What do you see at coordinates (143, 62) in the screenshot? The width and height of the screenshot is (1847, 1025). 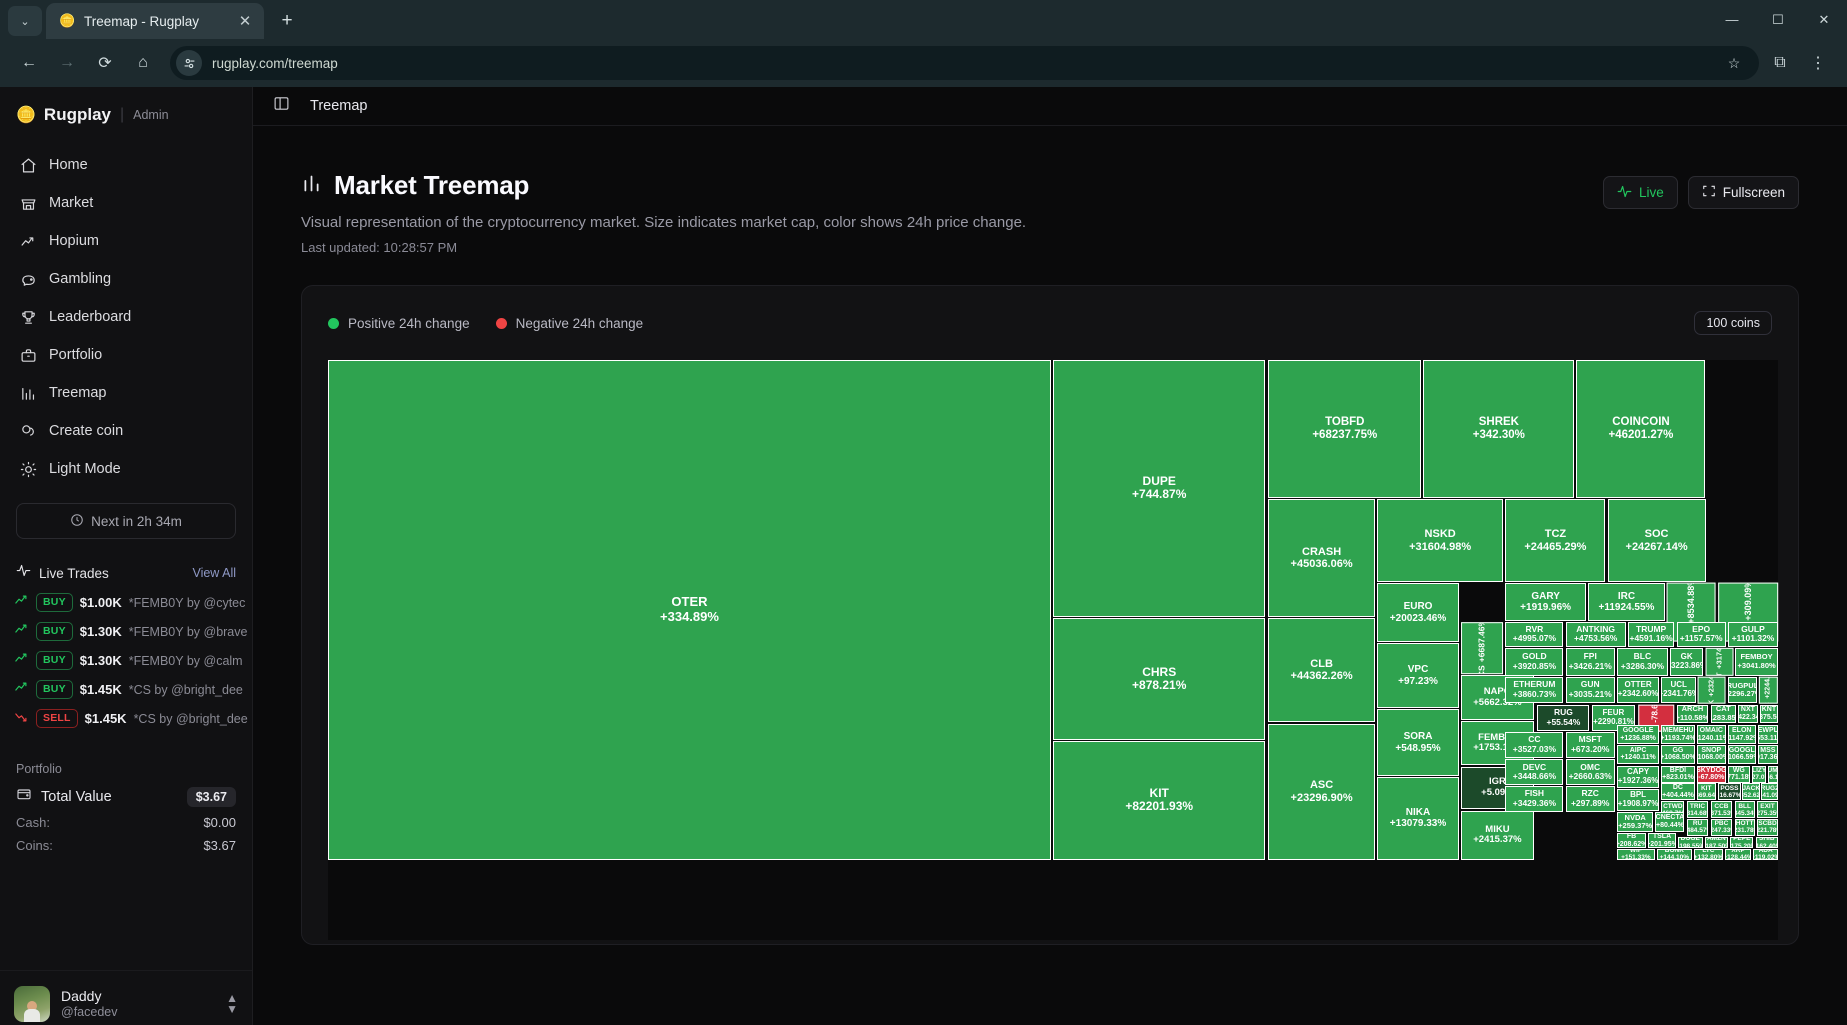 I see `home-icon: ⌂` at bounding box center [143, 62].